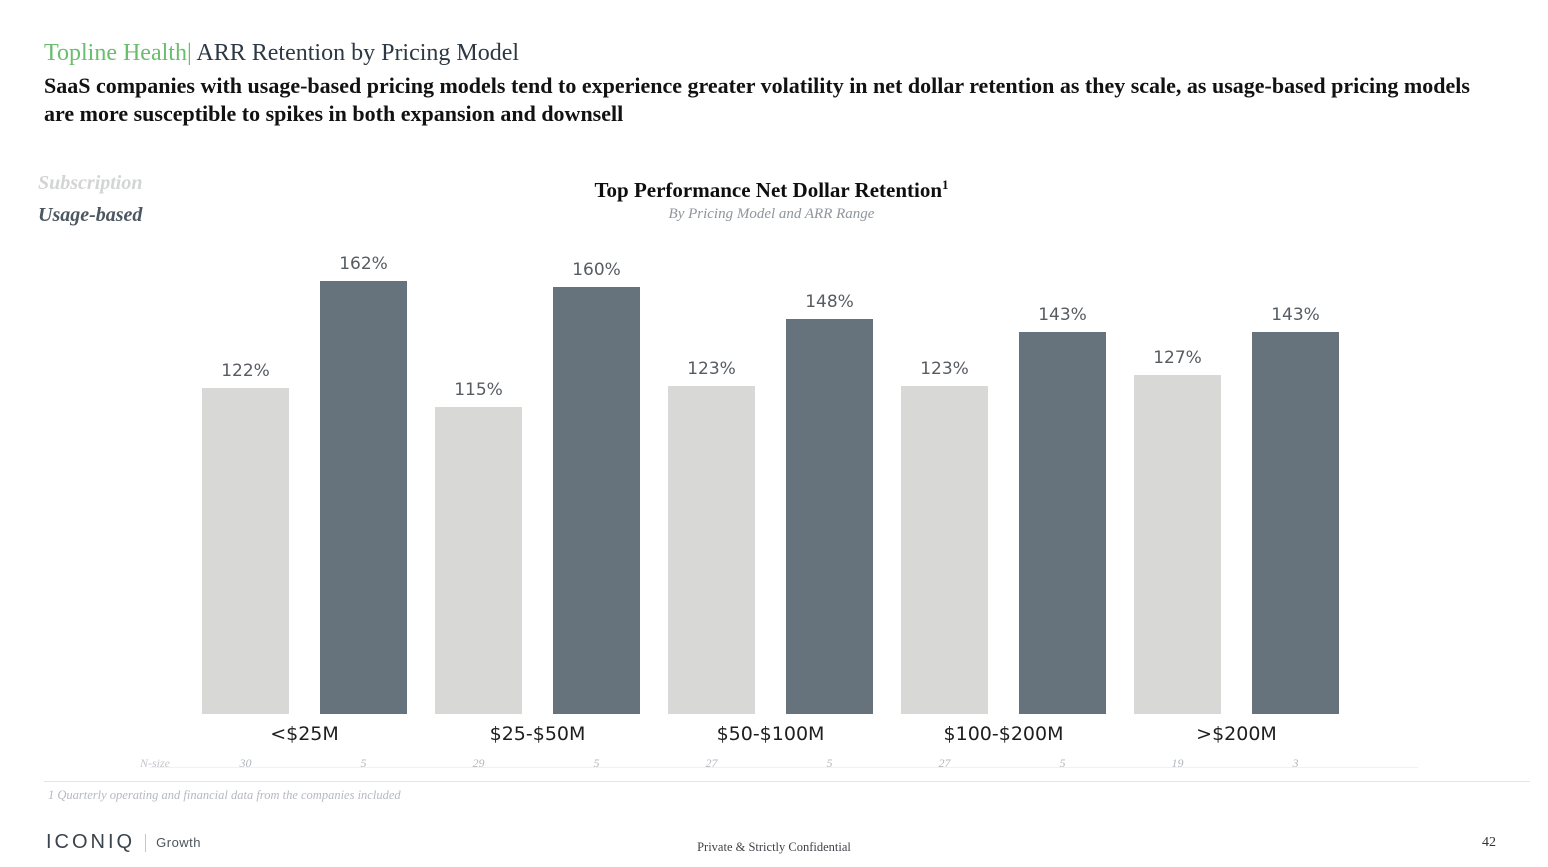 Image resolution: width=1548 pixels, height=867 pixels. I want to click on bar-column: 160%, so click(596, 487).